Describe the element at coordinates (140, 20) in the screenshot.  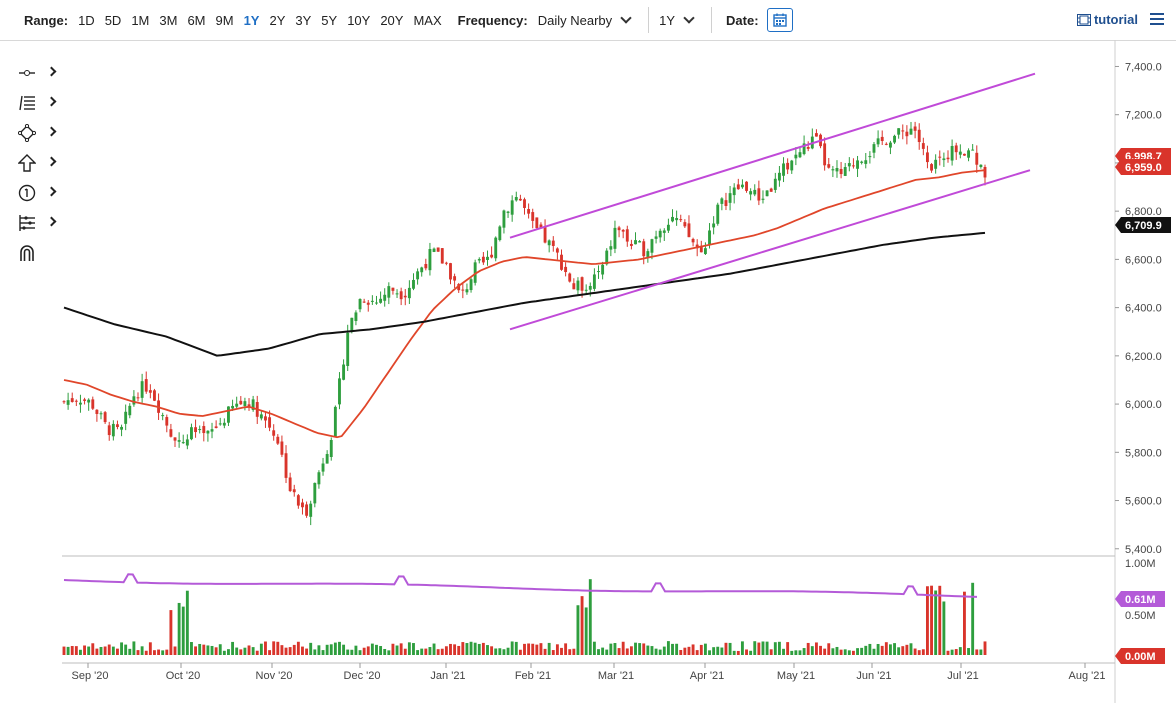
I see `range-1m-button: 1M` at that location.